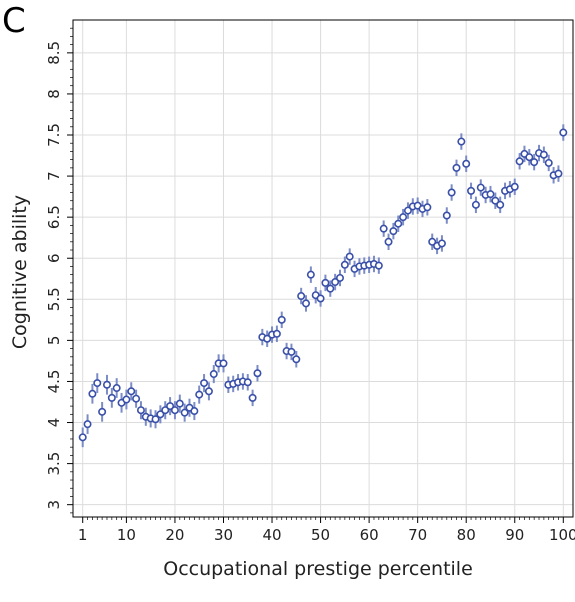  Describe the element at coordinates (54, 53) in the screenshot. I see `y-tick-label: 8.5` at that location.